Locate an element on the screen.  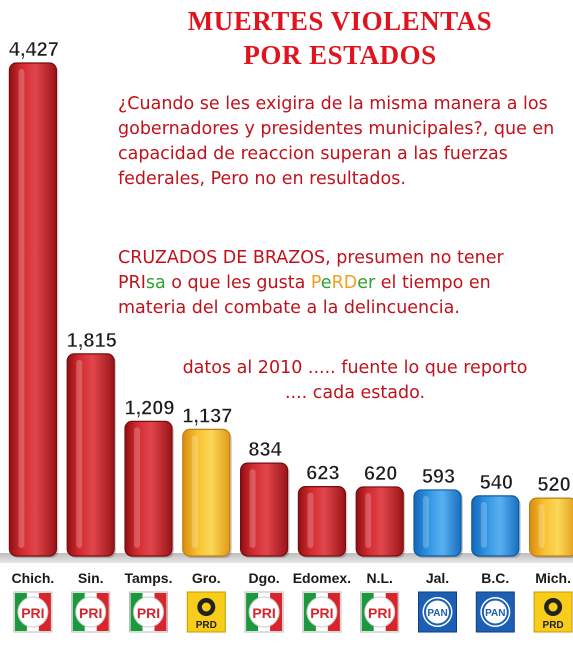
bar-tamps is located at coordinates (148, 488).